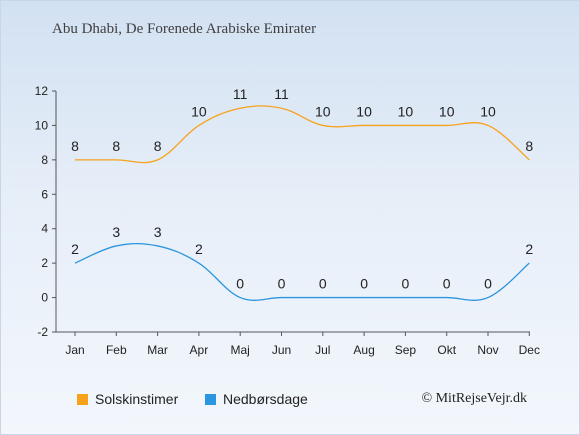 The height and width of the screenshot is (435, 580). Describe the element at coordinates (44, 298) in the screenshot. I see `y-tick-label: 0` at that location.